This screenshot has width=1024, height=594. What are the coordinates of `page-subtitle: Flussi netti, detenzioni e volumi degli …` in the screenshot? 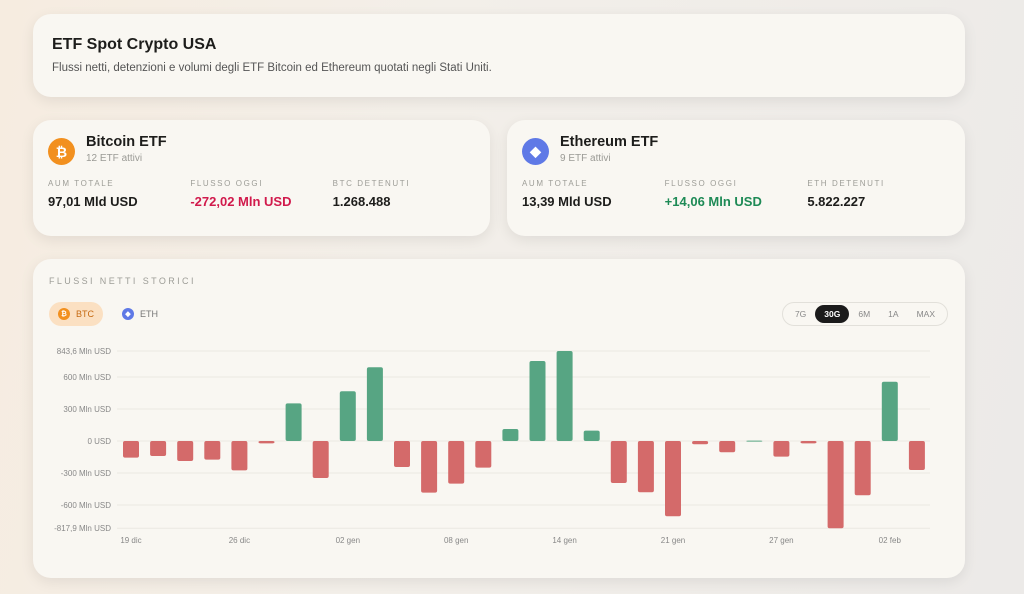 It's located at (272, 68).